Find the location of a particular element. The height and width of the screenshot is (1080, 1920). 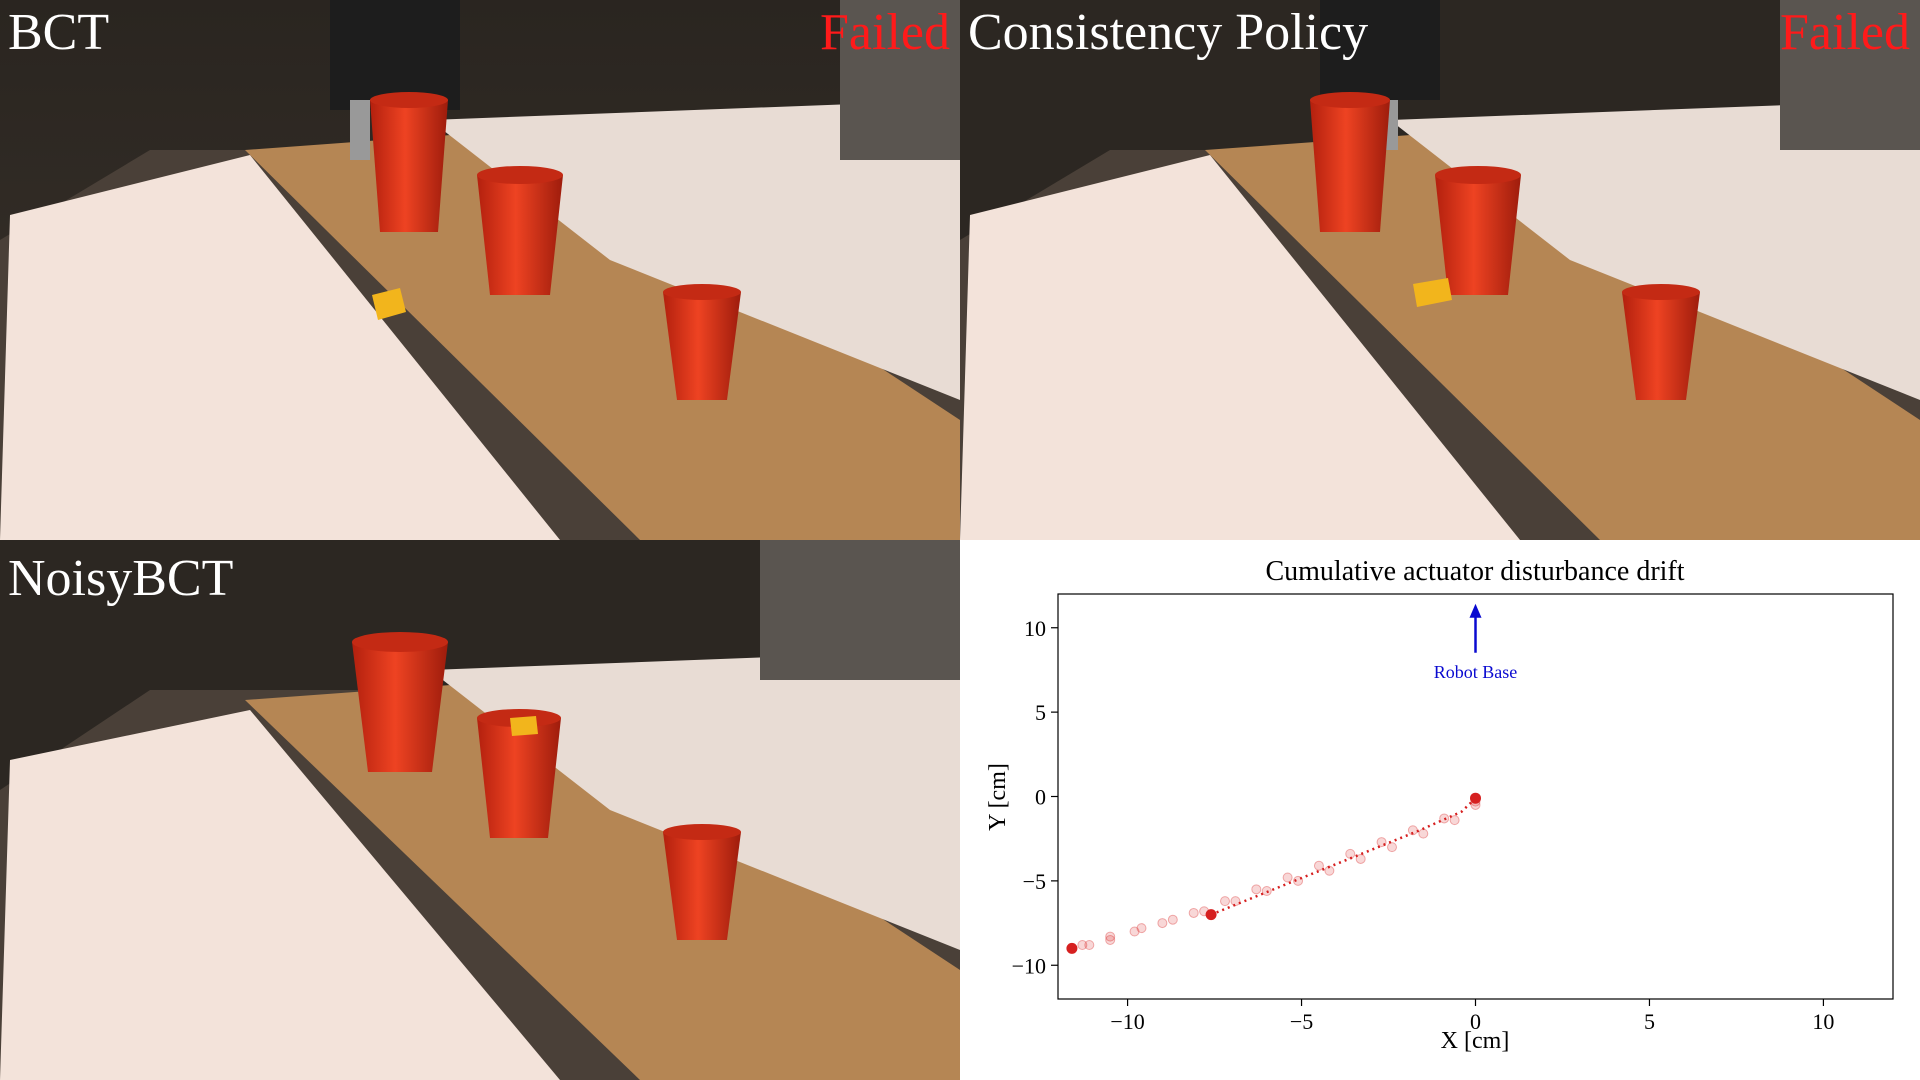

y-tick-label: −5 is located at coordinates (1034, 881).